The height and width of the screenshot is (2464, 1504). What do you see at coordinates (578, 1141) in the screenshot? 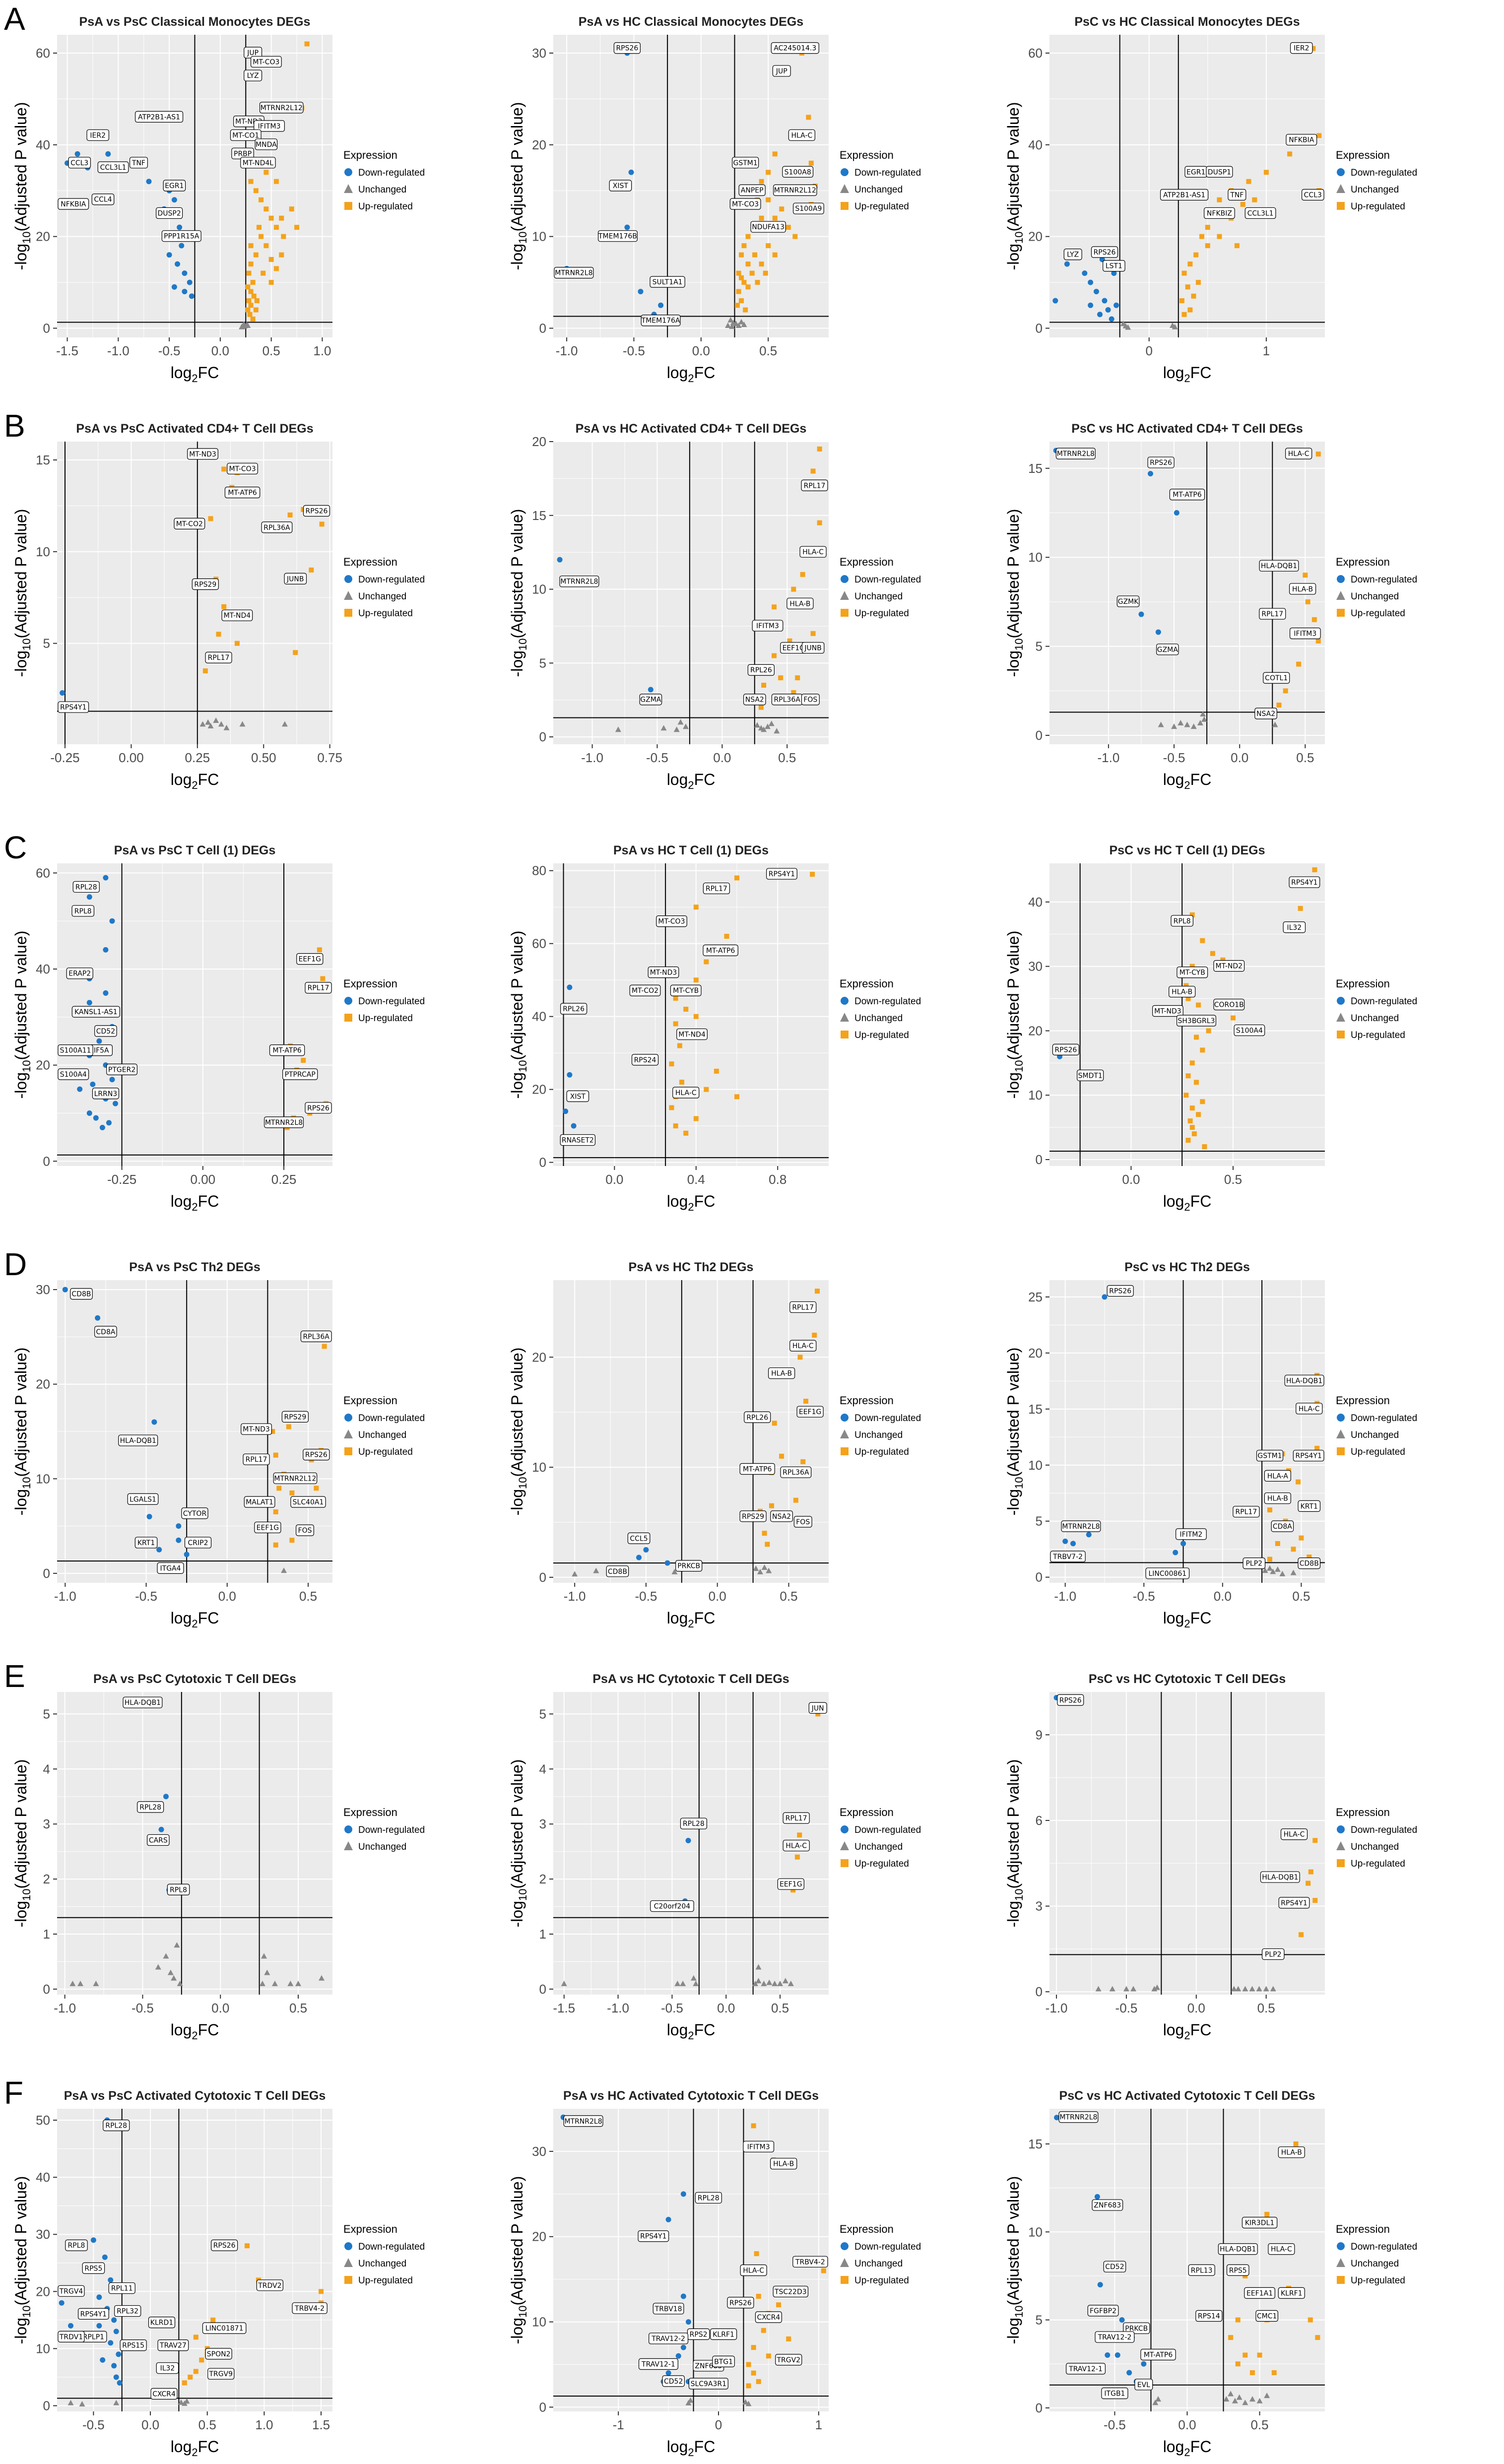
I see `gene-label-text: RNASET2` at bounding box center [578, 1141].